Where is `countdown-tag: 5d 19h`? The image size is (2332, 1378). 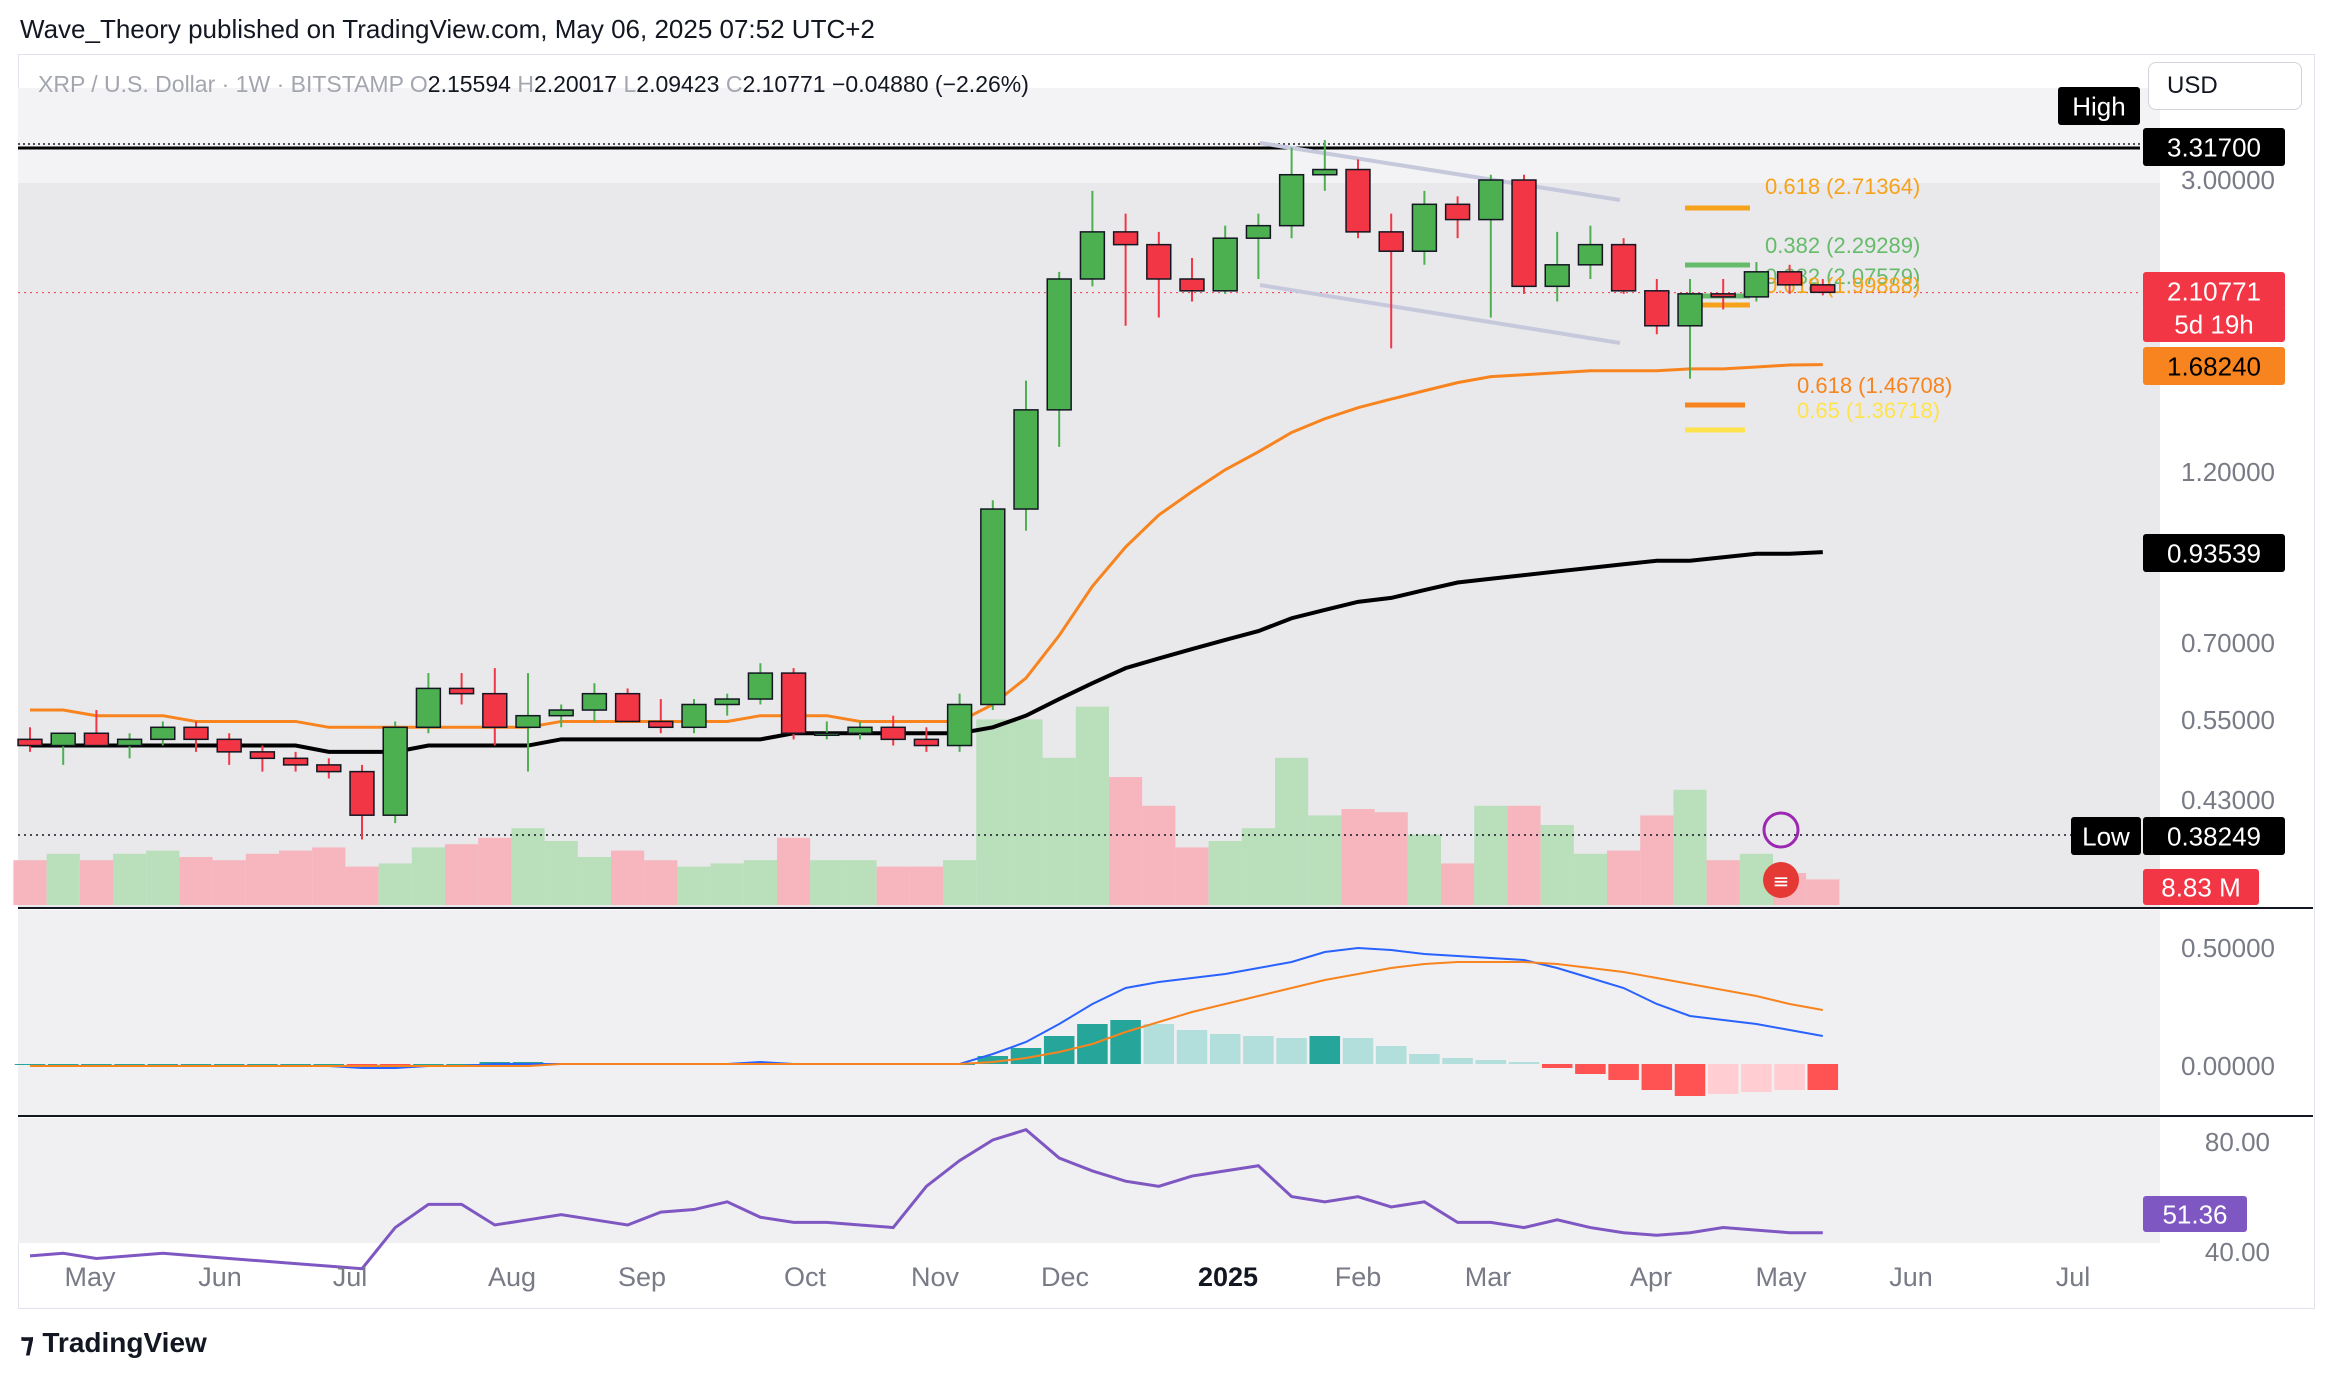
countdown-tag: 5d 19h is located at coordinates (2214, 324).